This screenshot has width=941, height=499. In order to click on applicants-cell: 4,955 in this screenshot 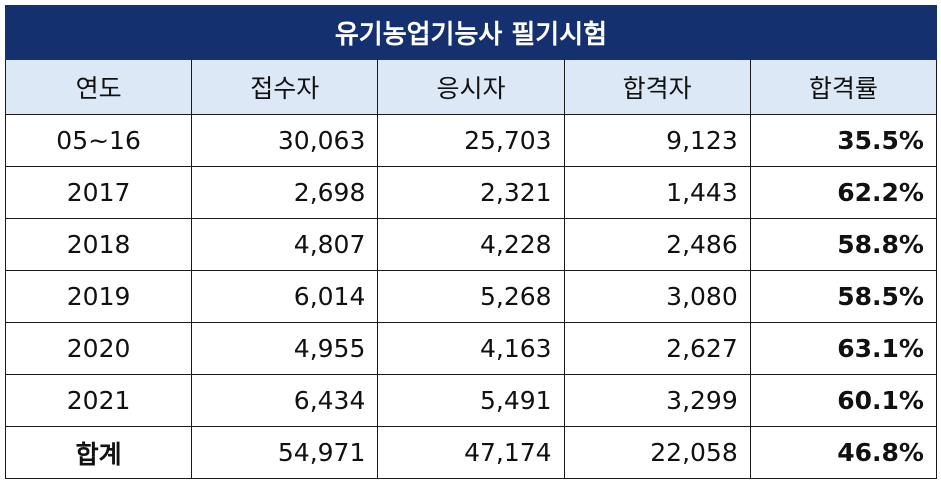, I will do `click(285, 348)`.